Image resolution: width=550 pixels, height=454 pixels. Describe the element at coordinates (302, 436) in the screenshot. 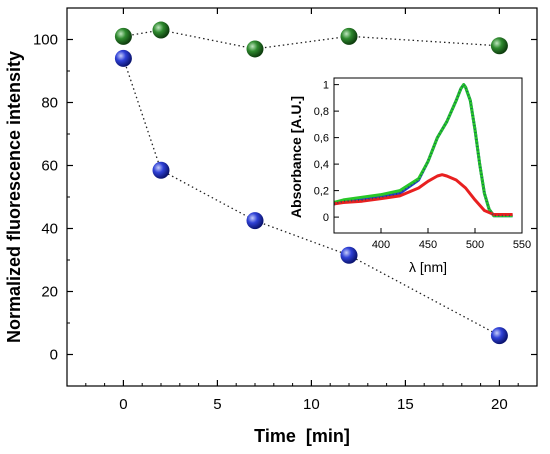

I see `main-x-axis-label: Time [min]` at that location.